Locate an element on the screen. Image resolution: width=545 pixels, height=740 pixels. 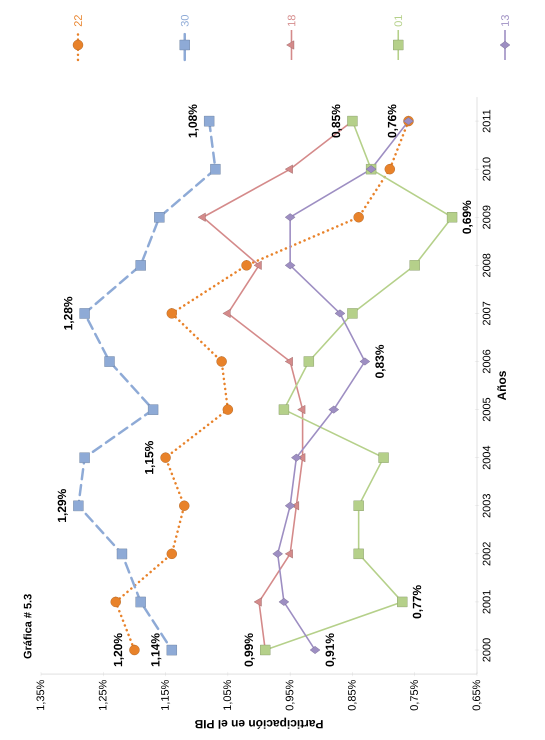
x-tick-label: 0,75% is located at coordinates (415, 695).